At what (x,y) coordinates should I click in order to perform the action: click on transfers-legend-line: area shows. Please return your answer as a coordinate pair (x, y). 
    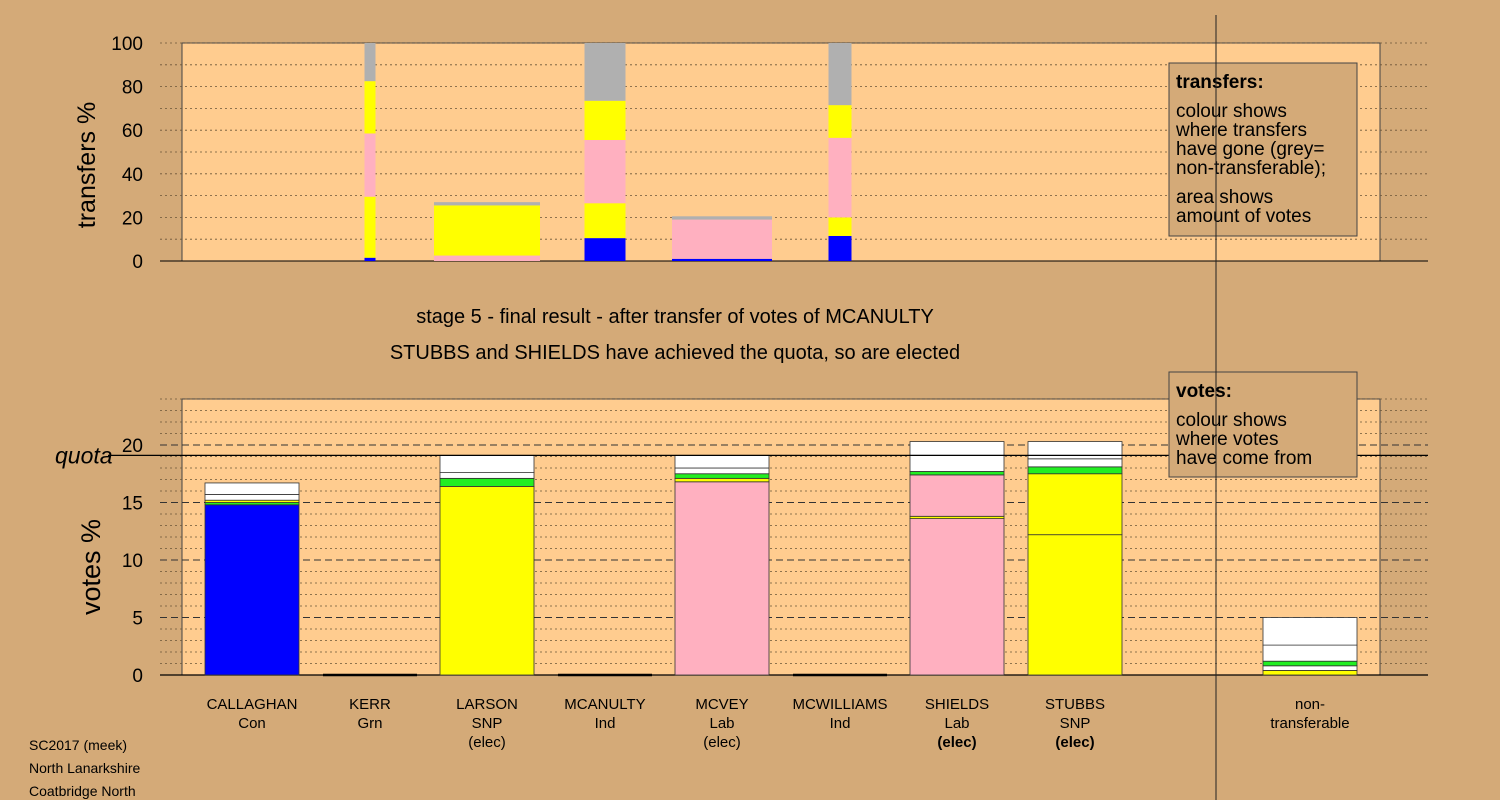
    Looking at the image, I should click on (1224, 197).